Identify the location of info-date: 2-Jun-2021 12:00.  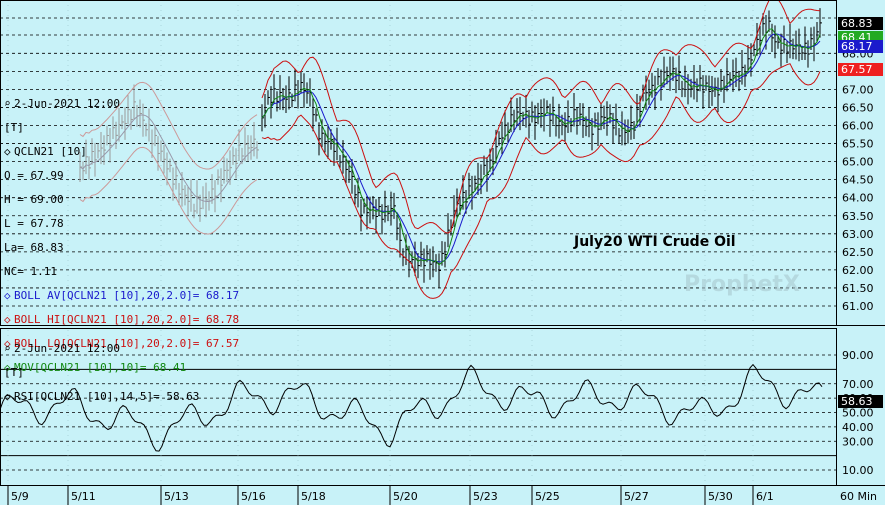
(67, 103).